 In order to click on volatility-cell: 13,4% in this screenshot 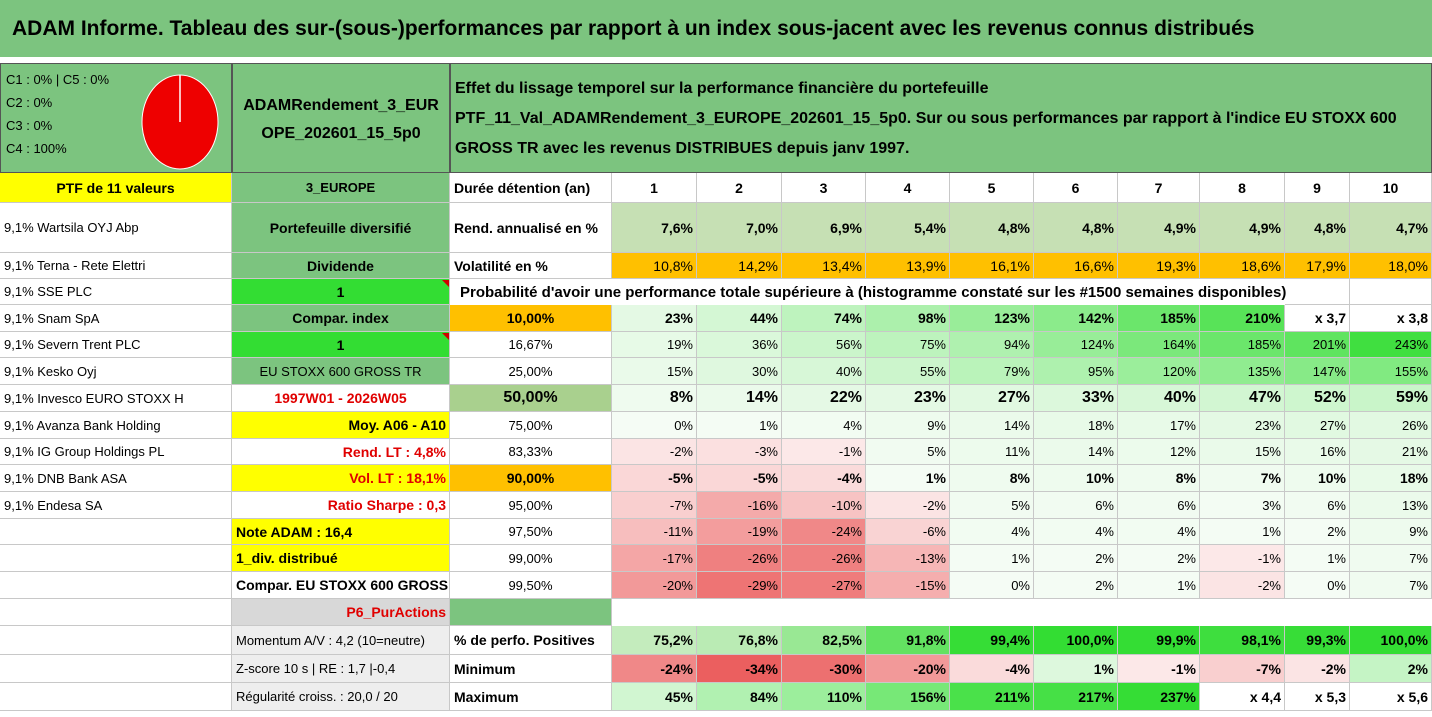, I will do `click(824, 266)`.